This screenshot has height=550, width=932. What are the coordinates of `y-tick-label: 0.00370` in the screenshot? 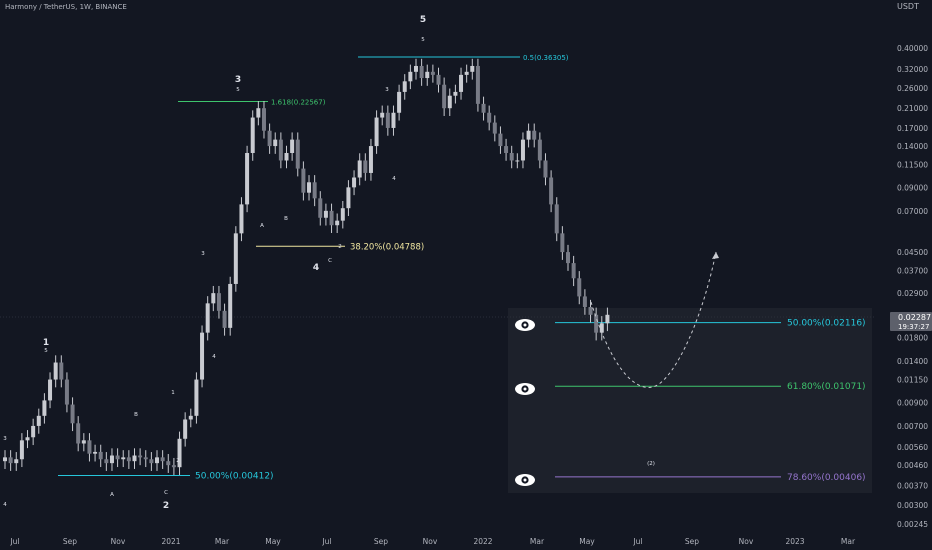 It's located at (912, 485).